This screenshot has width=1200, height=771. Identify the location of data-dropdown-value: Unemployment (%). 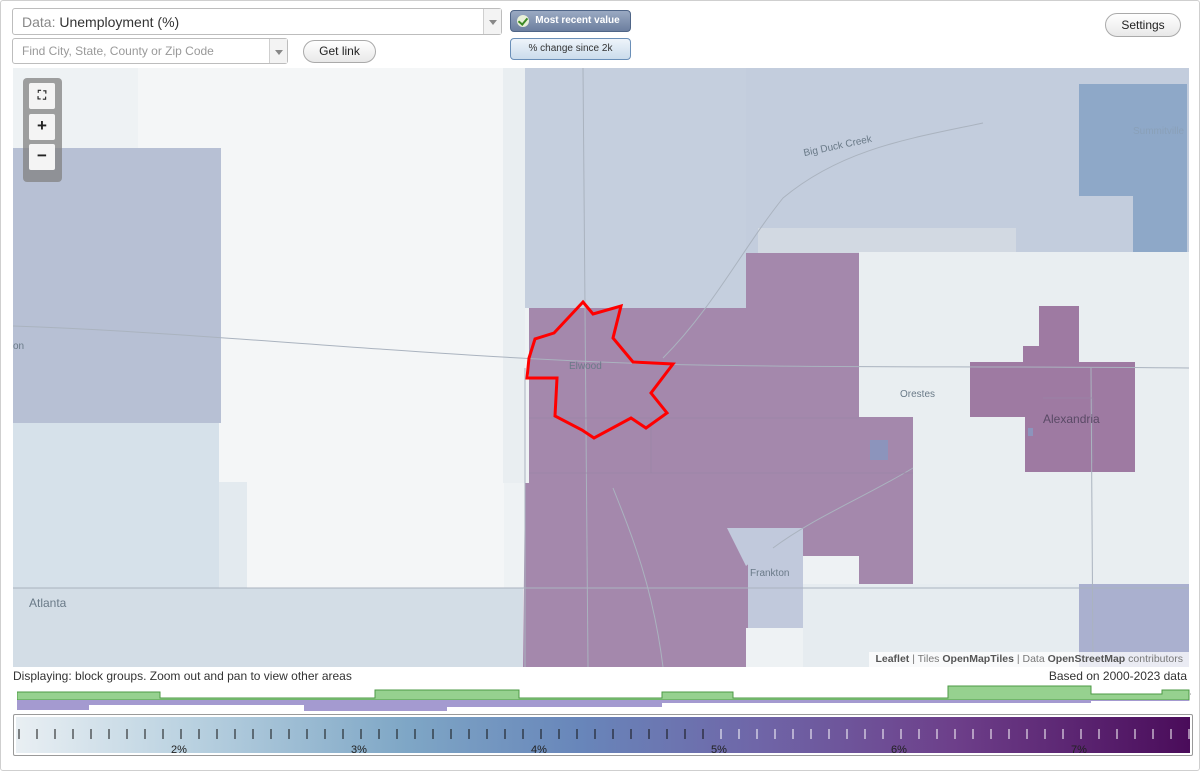
(119, 22).